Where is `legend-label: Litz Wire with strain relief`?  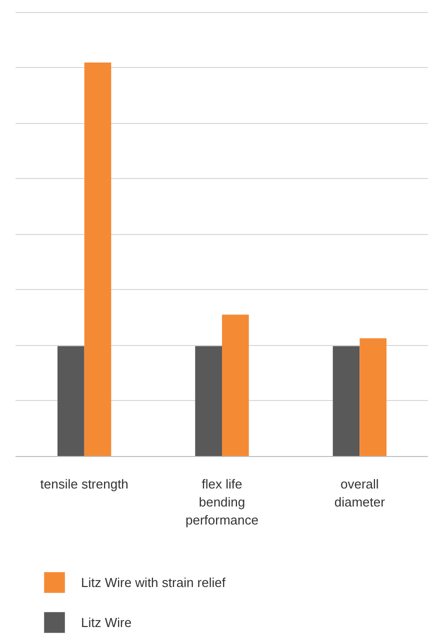 legend-label: Litz Wire with strain relief is located at coordinates (153, 582).